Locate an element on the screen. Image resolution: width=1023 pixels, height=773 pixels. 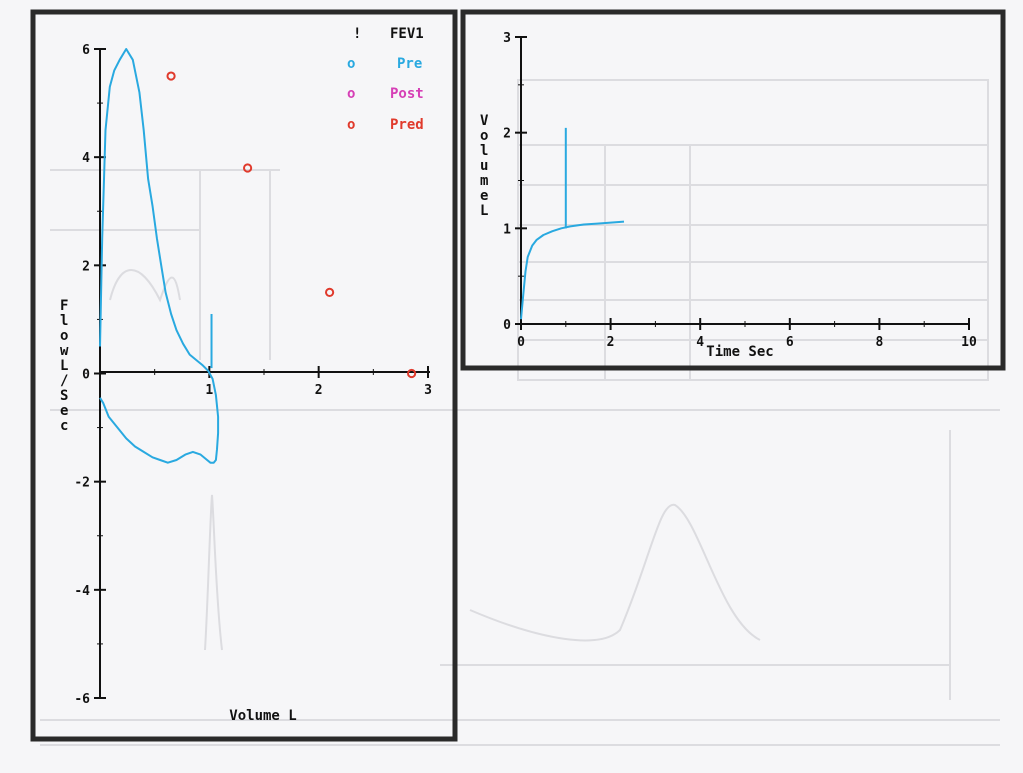
legend-marker-post: o is located at coordinates (351, 94).